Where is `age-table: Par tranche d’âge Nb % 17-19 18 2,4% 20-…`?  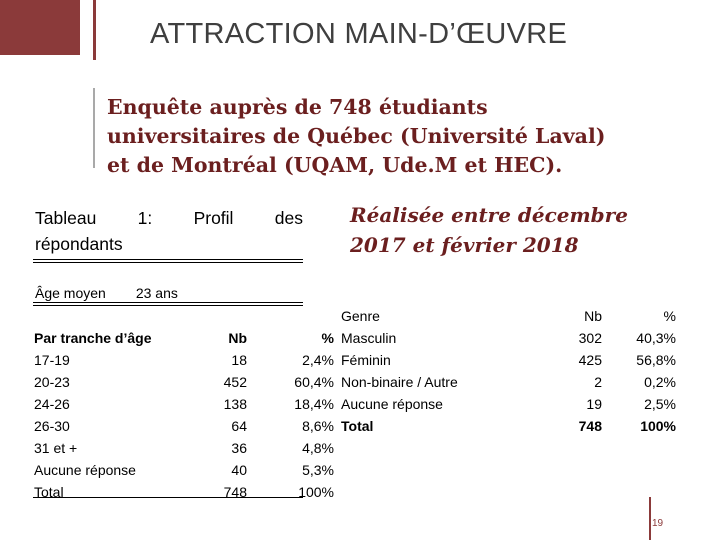 age-table: Par tranche d’âge Nb % 17-19 18 2,4% 20-… is located at coordinates (184, 415).